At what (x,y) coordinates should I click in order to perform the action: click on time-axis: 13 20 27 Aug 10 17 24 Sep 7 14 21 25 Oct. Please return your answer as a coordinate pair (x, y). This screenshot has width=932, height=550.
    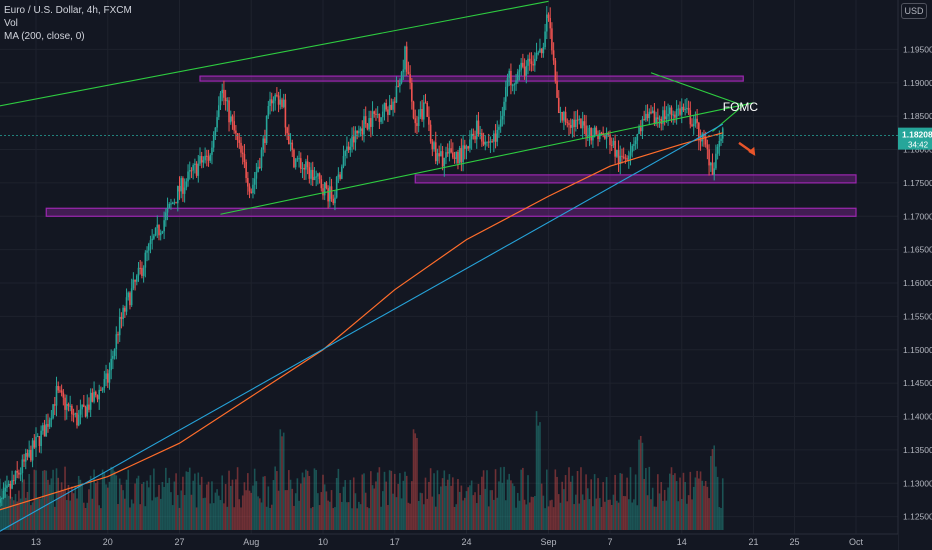
    Looking at the image, I should click on (449, 541).